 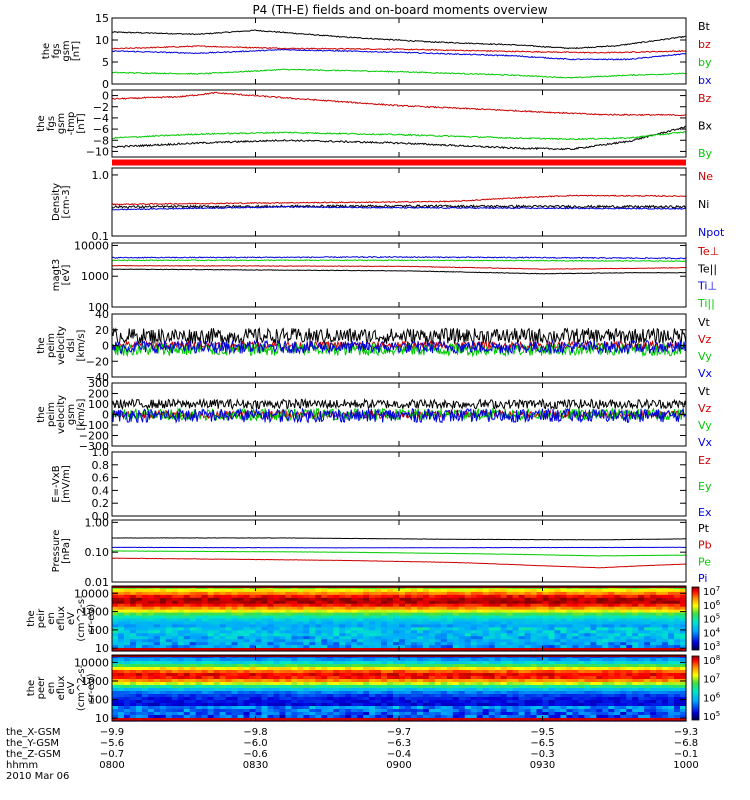 I want to click on legend-label: Ti||, so click(x=706, y=303).